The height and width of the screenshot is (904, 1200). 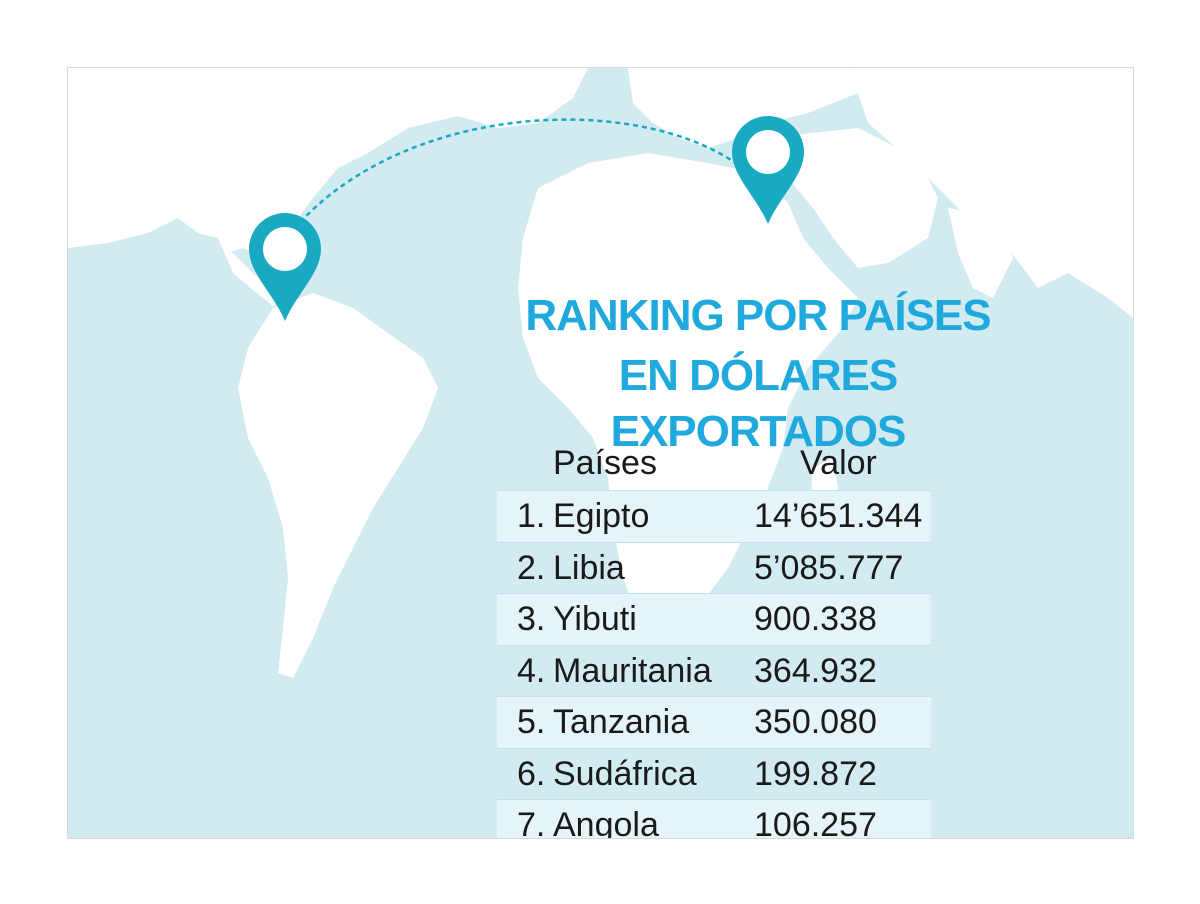 What do you see at coordinates (531, 619) in the screenshot?
I see `rank-cell: 3.` at bounding box center [531, 619].